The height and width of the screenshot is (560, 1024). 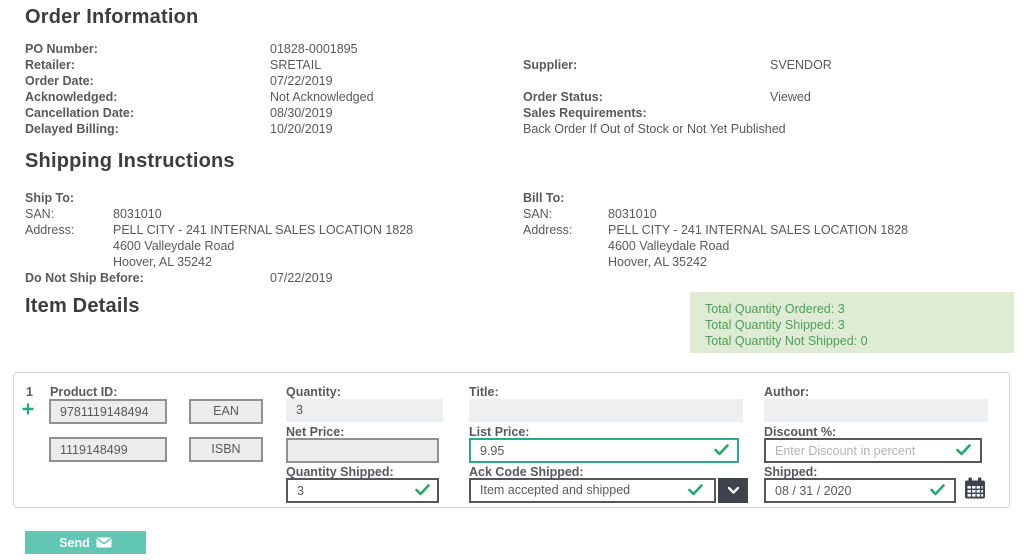 I want to click on ship-to-address-line: Hoover, AL 35242, so click(x=162, y=262).